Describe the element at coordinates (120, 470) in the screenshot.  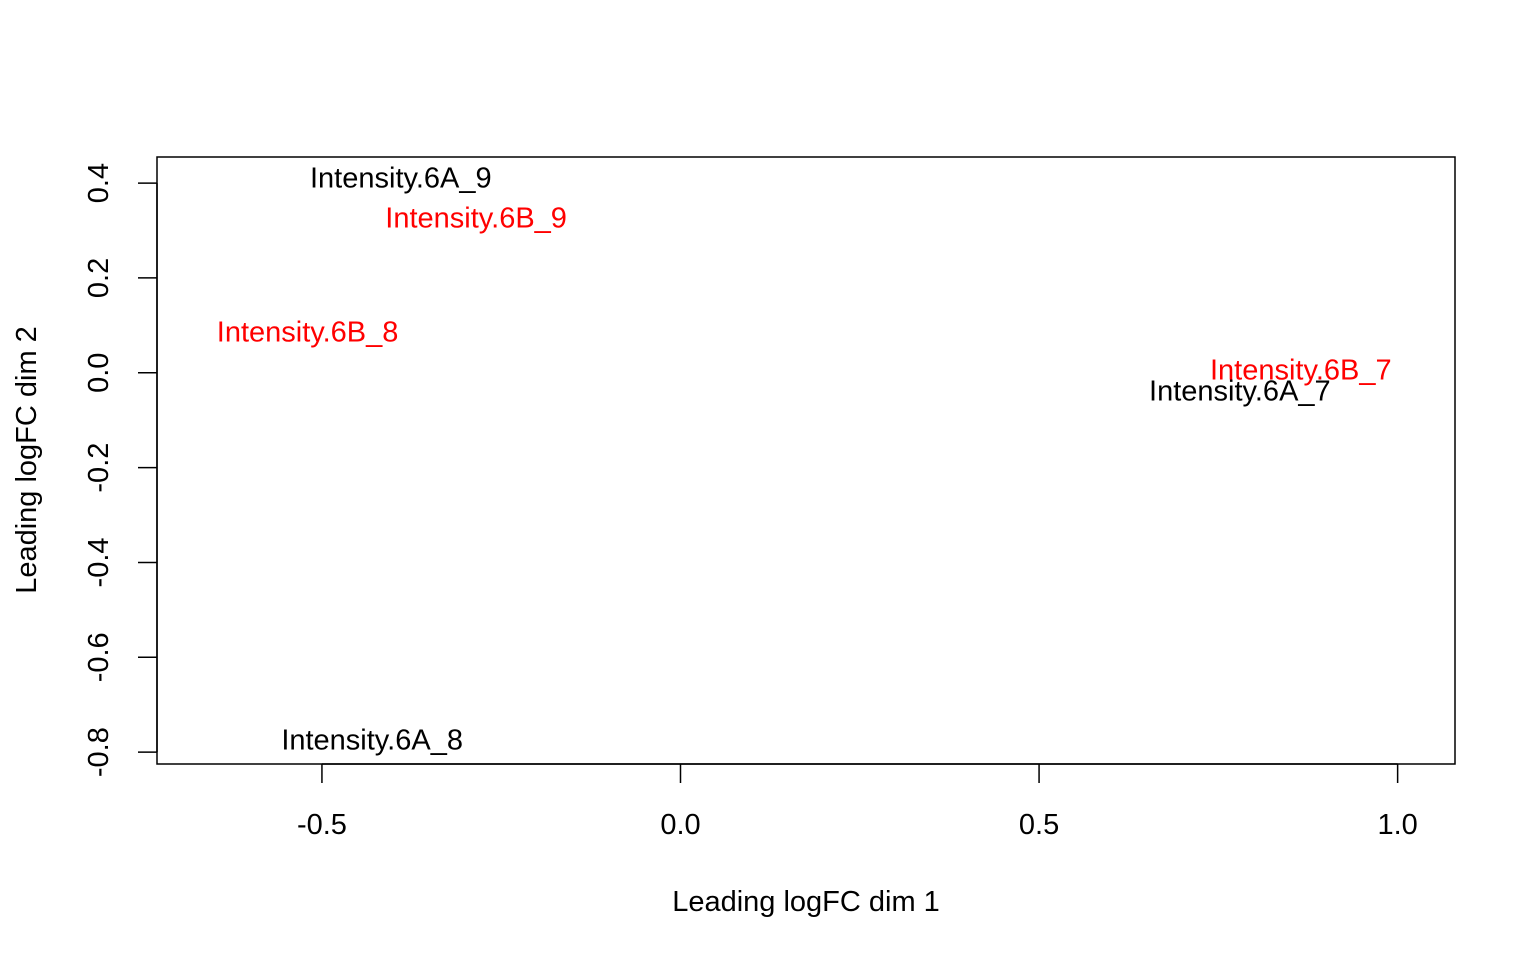
I see `y-axis: -0.8 -0.6 -0.4 -0.2 0.0 0.2 0.4` at that location.